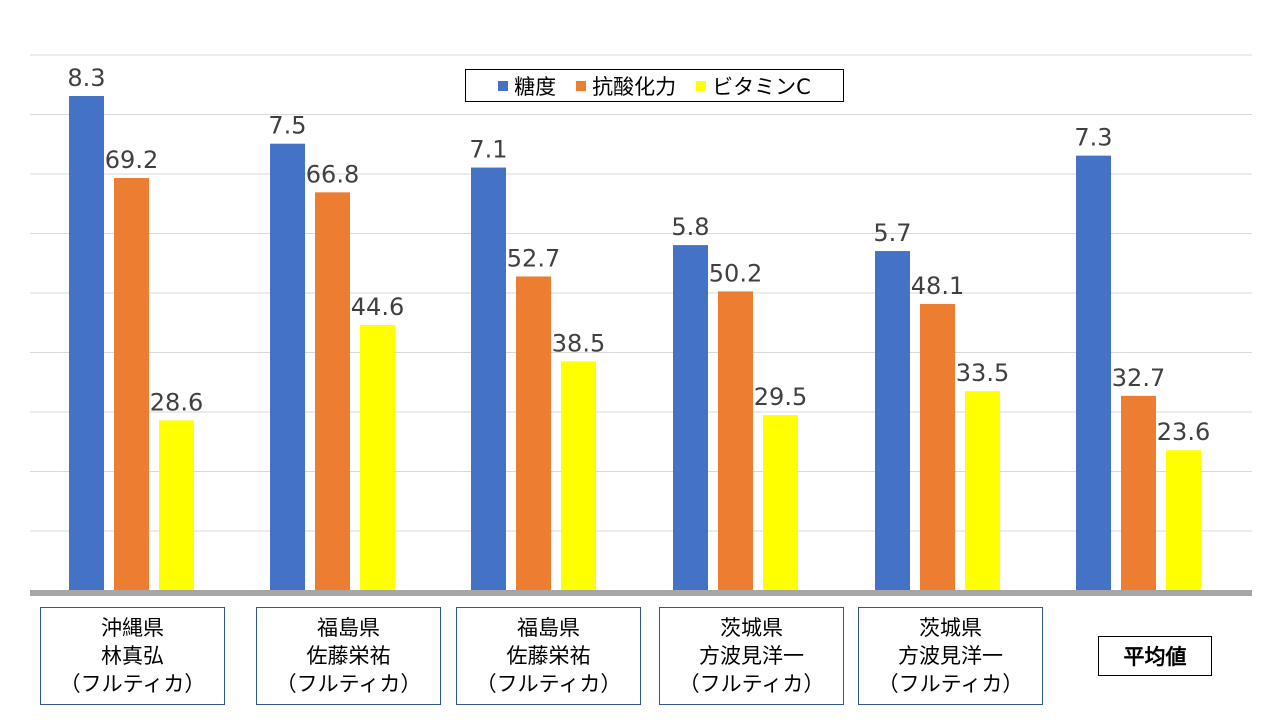  I want to click on legend-swatch-vitamin-c, so click(701, 85).